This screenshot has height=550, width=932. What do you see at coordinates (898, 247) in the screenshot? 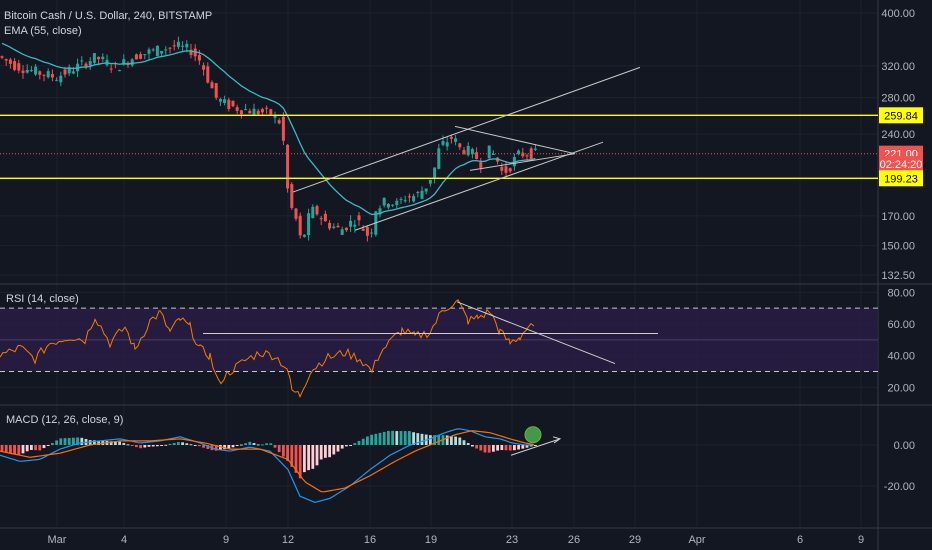
I see `price-axis-tick-label: 150.00` at bounding box center [898, 247].